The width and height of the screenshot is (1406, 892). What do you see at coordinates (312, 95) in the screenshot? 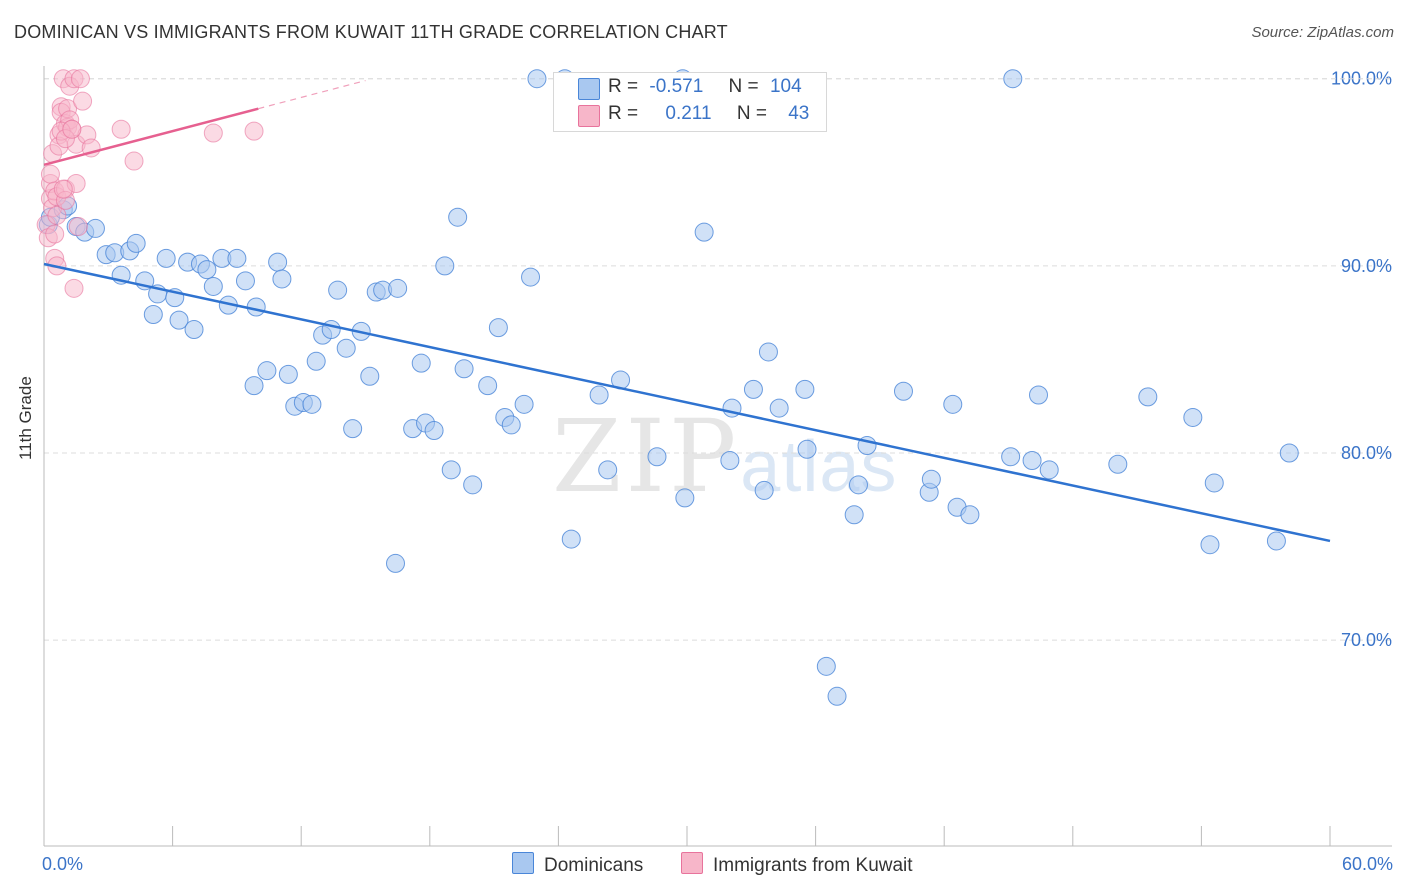
I see `kuwait-trend-extension` at bounding box center [312, 95].